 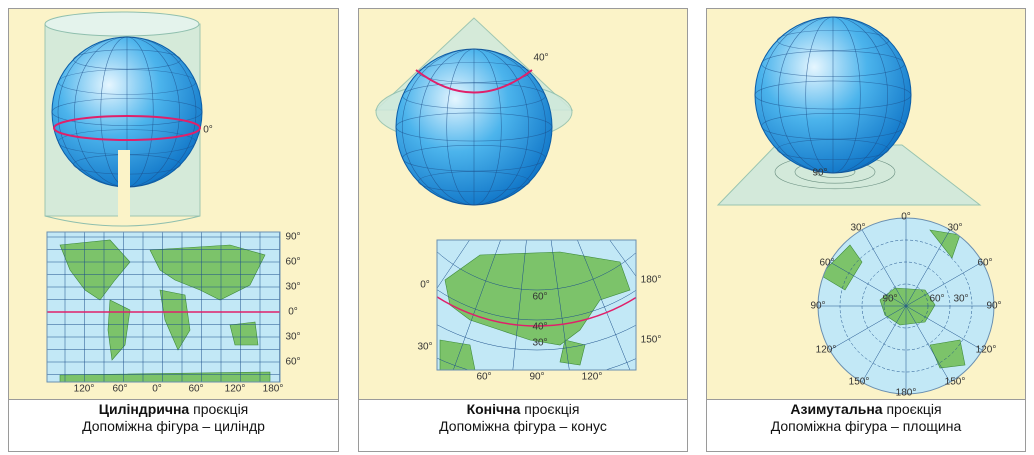 I want to click on subtitle: Допоміжна фігура – конус, so click(x=523, y=426).